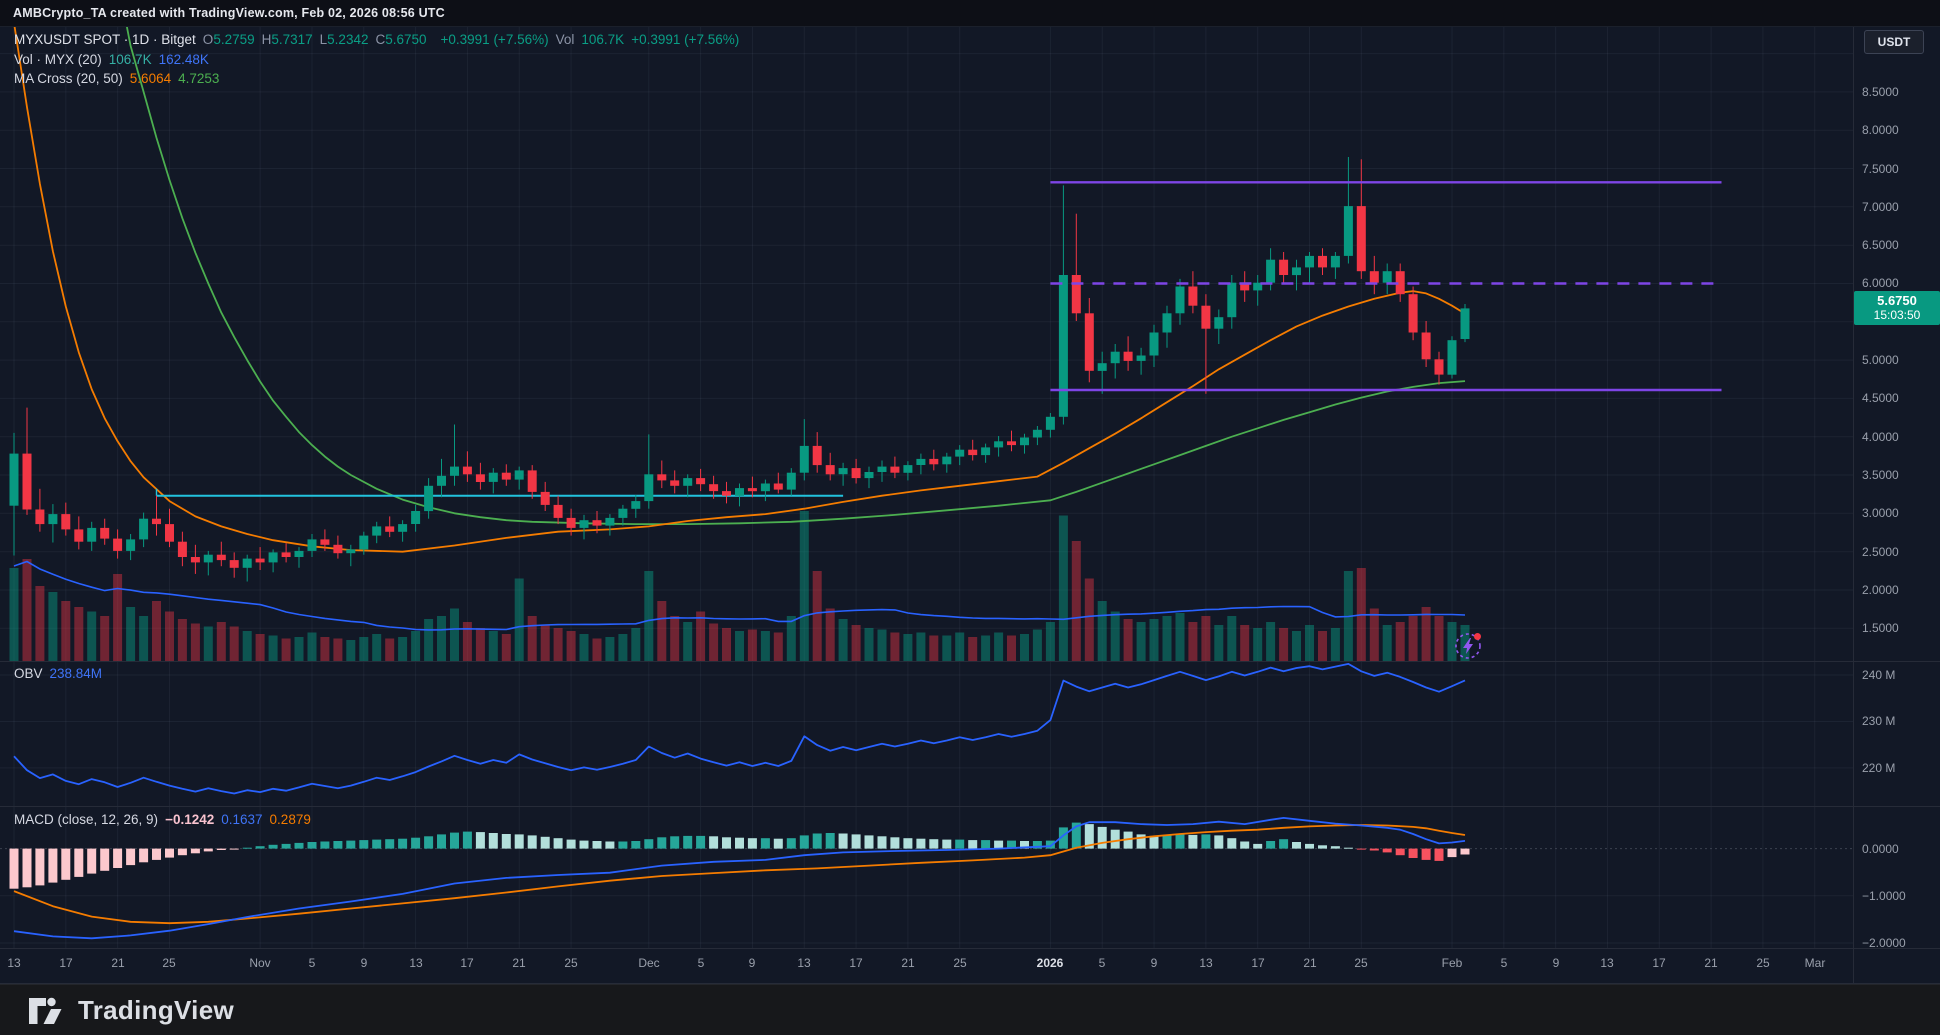 This screenshot has height=1035, width=1940. I want to click on last-price-value: 5.6750, so click(1897, 301).